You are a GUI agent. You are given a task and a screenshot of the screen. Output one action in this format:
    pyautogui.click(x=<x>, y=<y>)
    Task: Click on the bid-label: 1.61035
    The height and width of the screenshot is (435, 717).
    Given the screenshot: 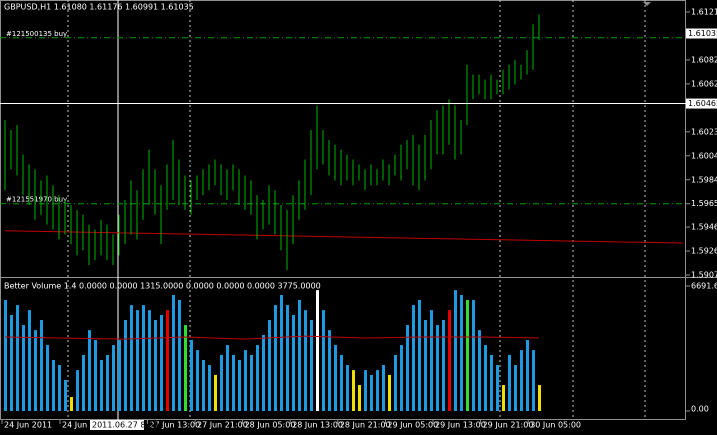 What is the action you would take?
    pyautogui.click(x=702, y=33)
    